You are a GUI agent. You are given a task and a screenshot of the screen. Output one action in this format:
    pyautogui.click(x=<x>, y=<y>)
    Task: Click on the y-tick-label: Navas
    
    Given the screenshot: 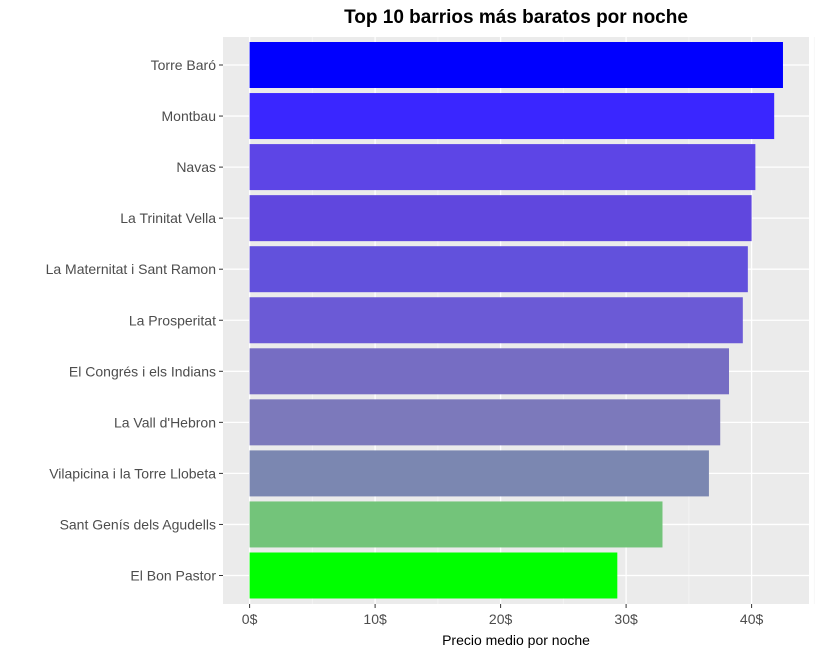 What is the action you would take?
    pyautogui.click(x=196, y=167)
    